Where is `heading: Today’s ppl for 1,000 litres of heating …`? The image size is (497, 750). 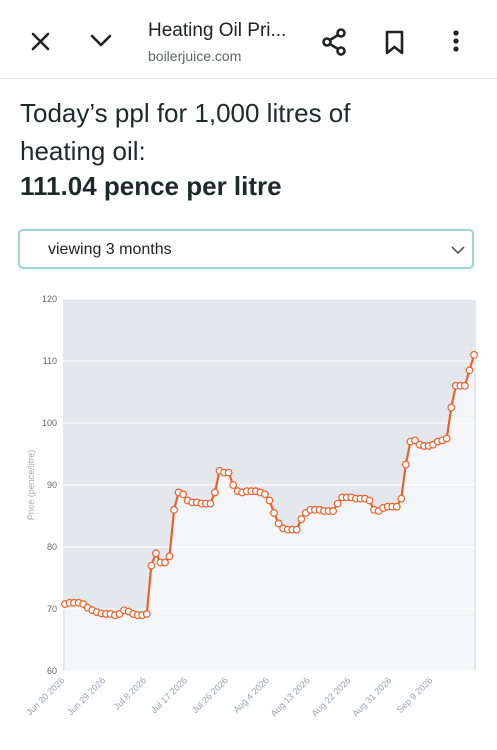 heading: Today’s ppl for 1,000 litres of heating … is located at coordinates (185, 132).